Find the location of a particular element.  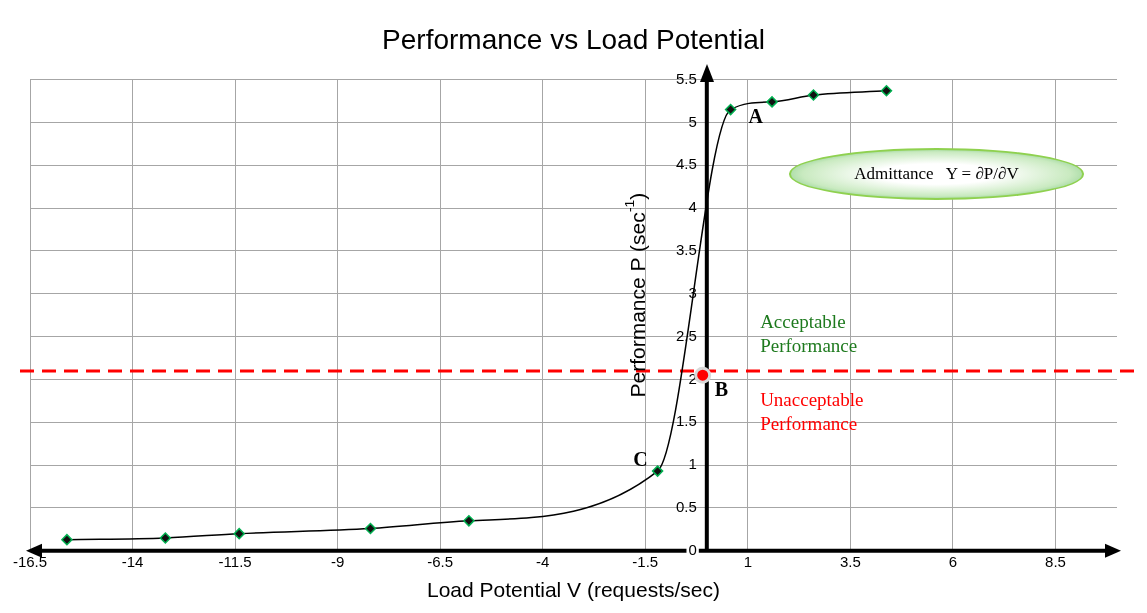

x-tick-label: 1 is located at coordinates (747, 561).